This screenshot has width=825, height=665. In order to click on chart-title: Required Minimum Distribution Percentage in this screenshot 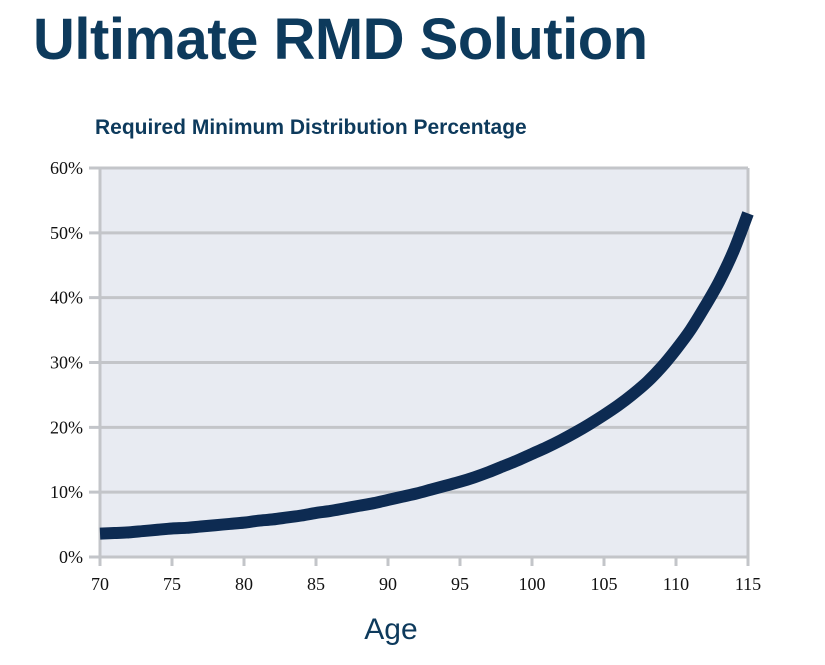, I will do `click(311, 127)`.